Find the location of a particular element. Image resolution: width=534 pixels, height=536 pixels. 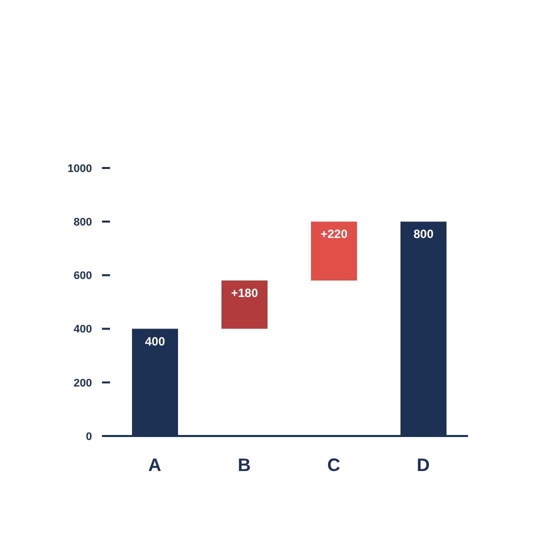

y-tick-label: 600 is located at coordinates (83, 276).